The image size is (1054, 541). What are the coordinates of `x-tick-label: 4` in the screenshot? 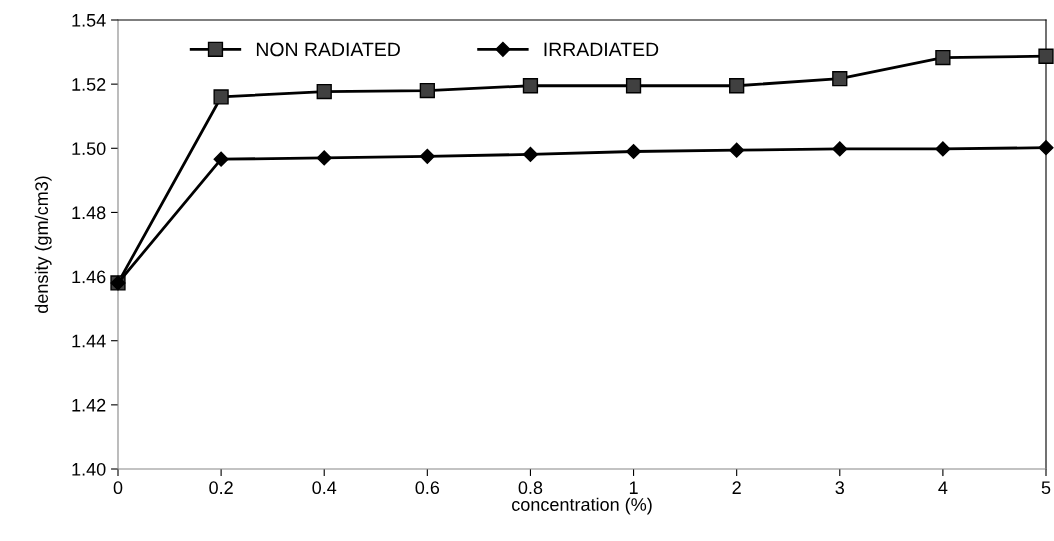 It's located at (943, 487).